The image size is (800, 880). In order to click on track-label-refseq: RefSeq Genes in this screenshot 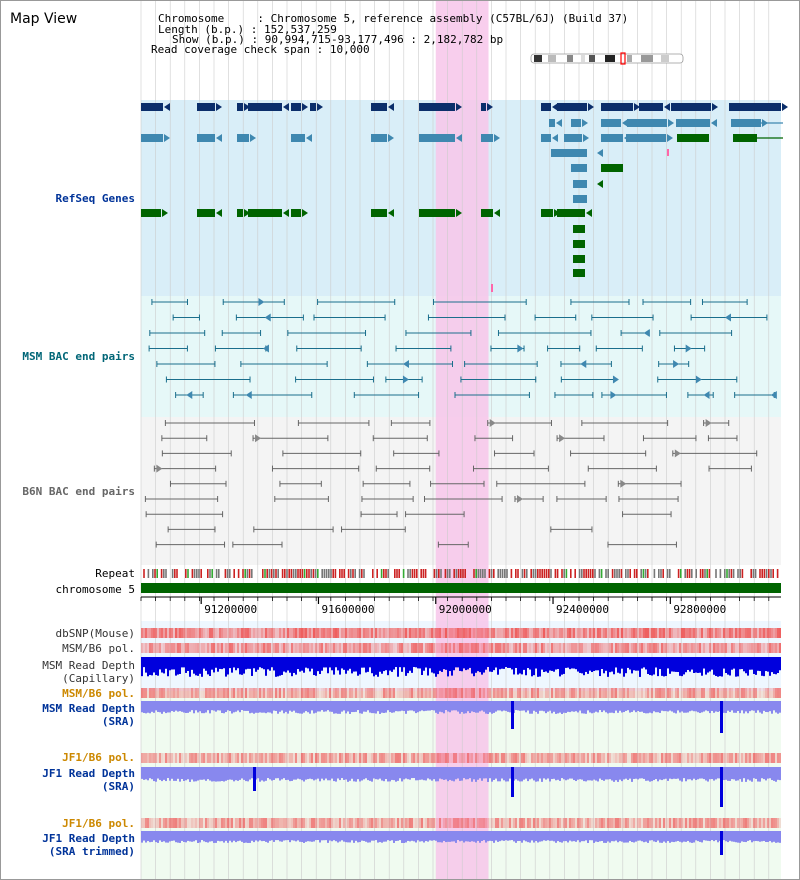, I will do `click(95, 198)`.